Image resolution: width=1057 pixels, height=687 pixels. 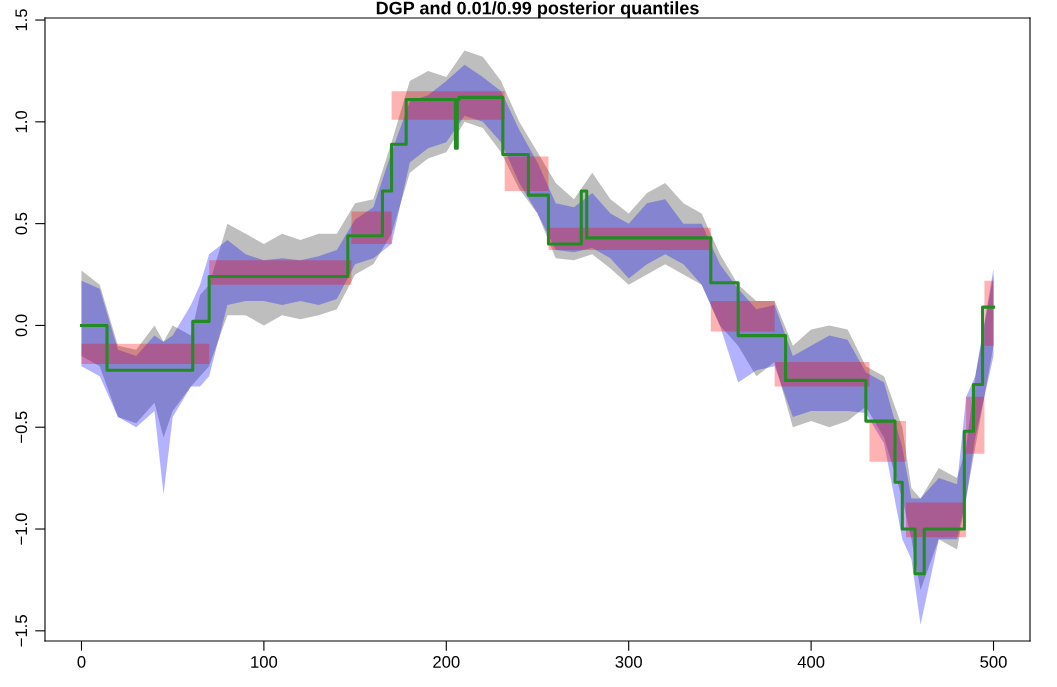 I want to click on x-tick-label: 300, so click(x=628, y=662).